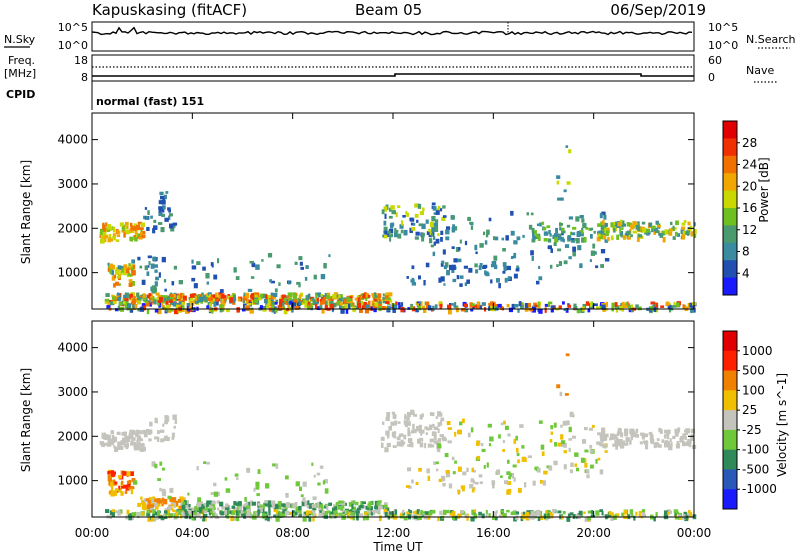 The height and width of the screenshot is (554, 800). Describe the element at coordinates (760, 70) in the screenshot. I see `nave-label: Nave` at that location.